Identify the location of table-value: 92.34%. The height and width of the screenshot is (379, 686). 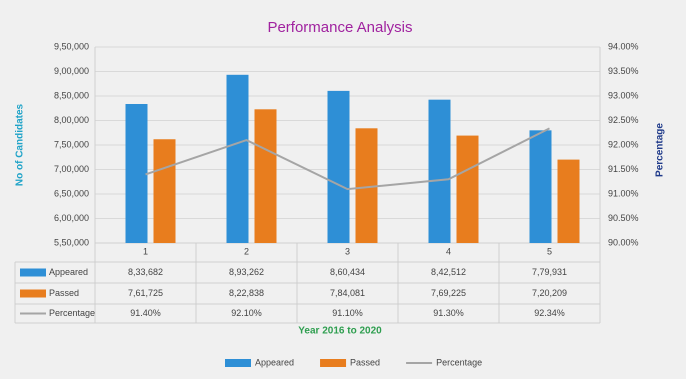
(549, 313).